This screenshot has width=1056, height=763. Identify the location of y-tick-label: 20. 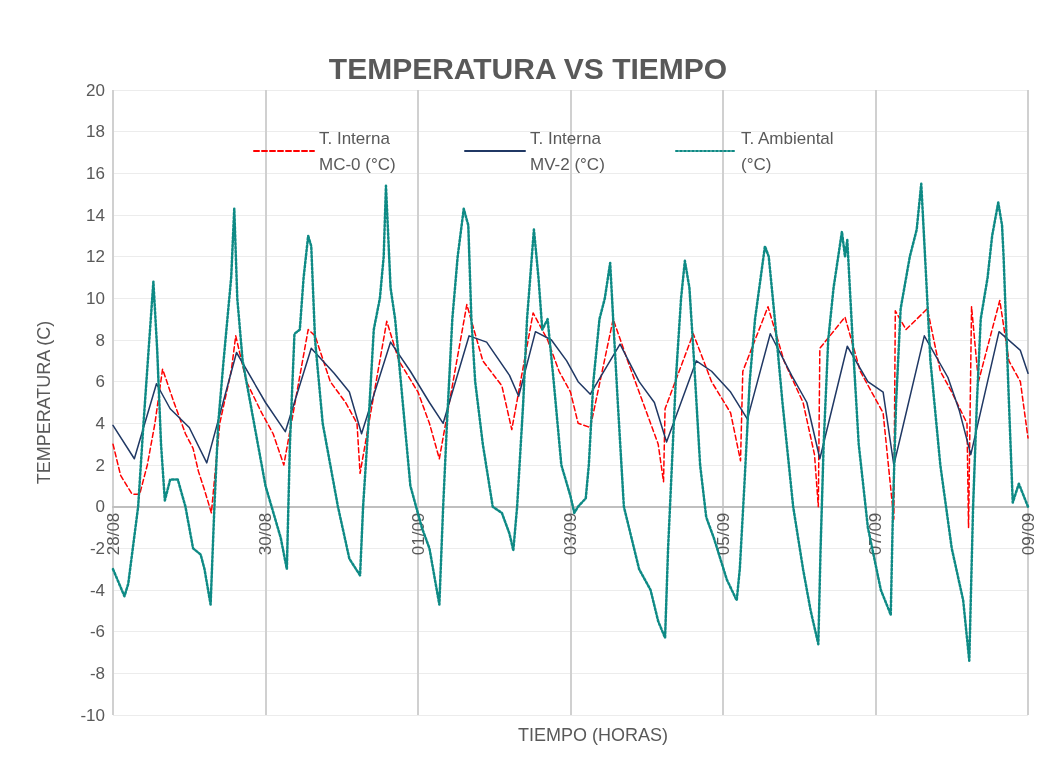
(95, 90).